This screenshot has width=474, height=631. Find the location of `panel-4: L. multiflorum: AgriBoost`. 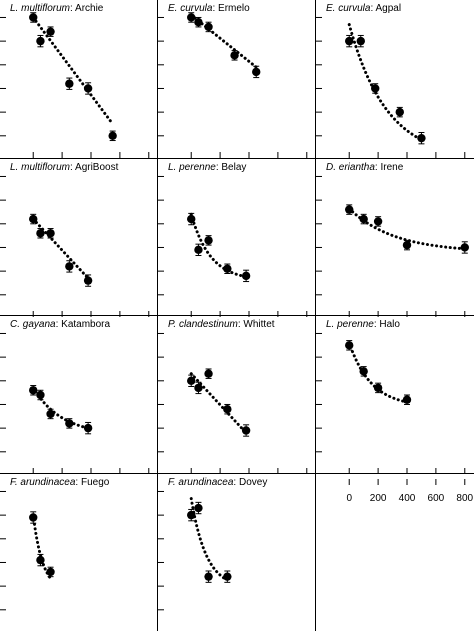

panel-4: L. multiflorum: AgriBoost is located at coordinates (75, 239).